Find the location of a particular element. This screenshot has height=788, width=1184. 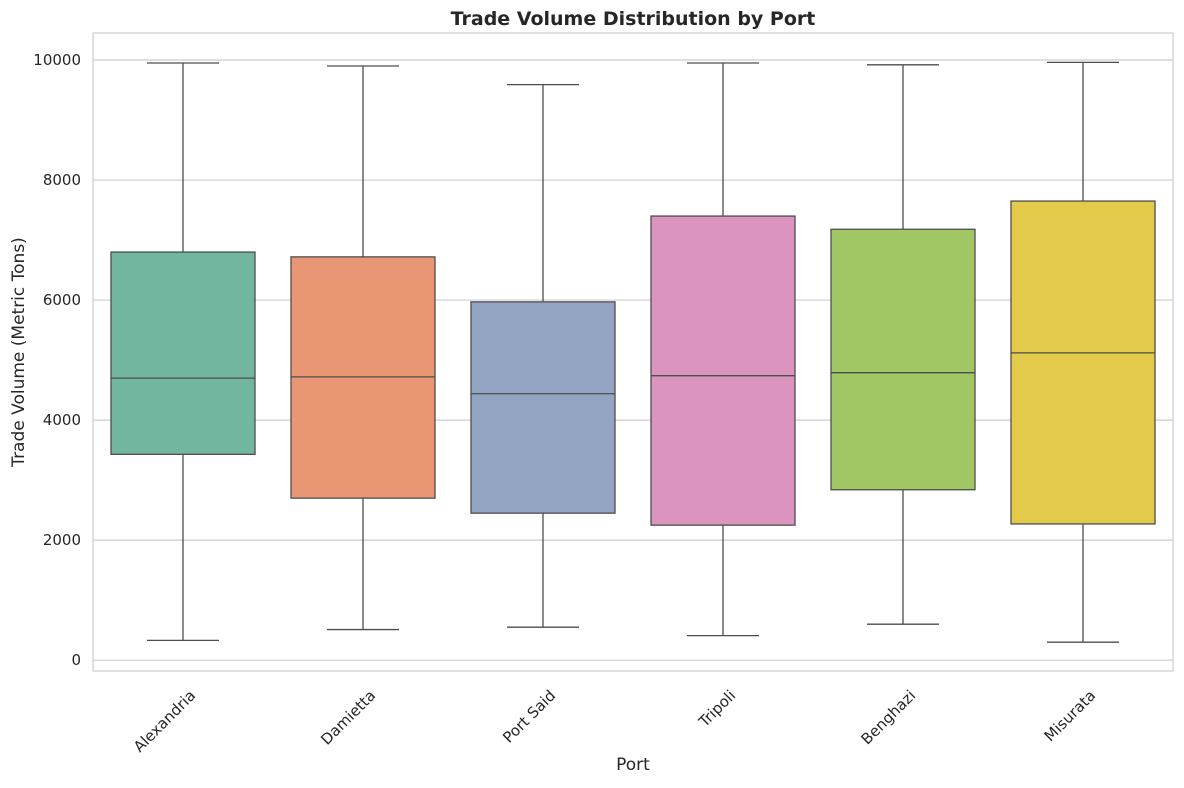

box-benghazi is located at coordinates (903, 344).